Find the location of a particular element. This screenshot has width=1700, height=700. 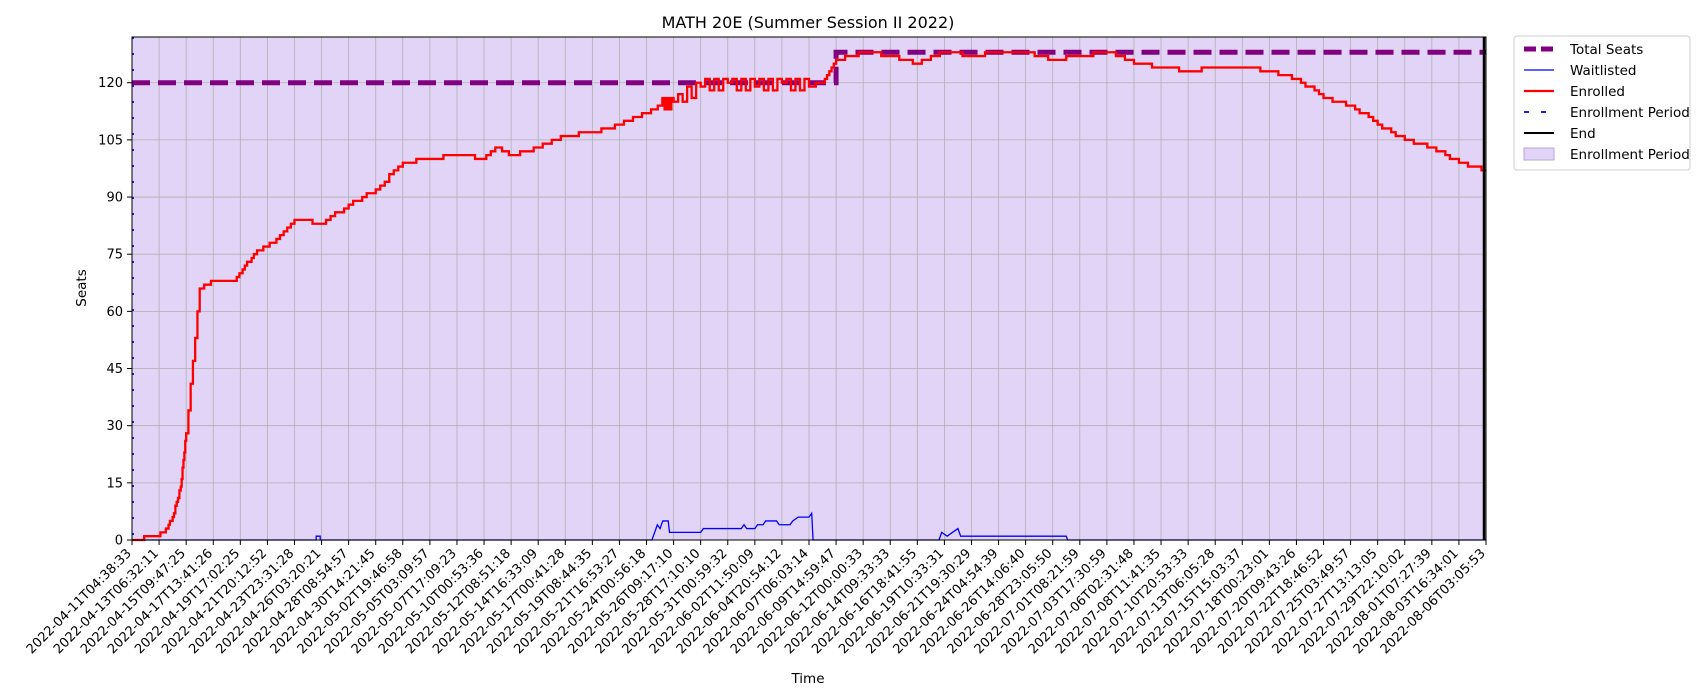

y-tick-label: 75 is located at coordinates (114, 255).